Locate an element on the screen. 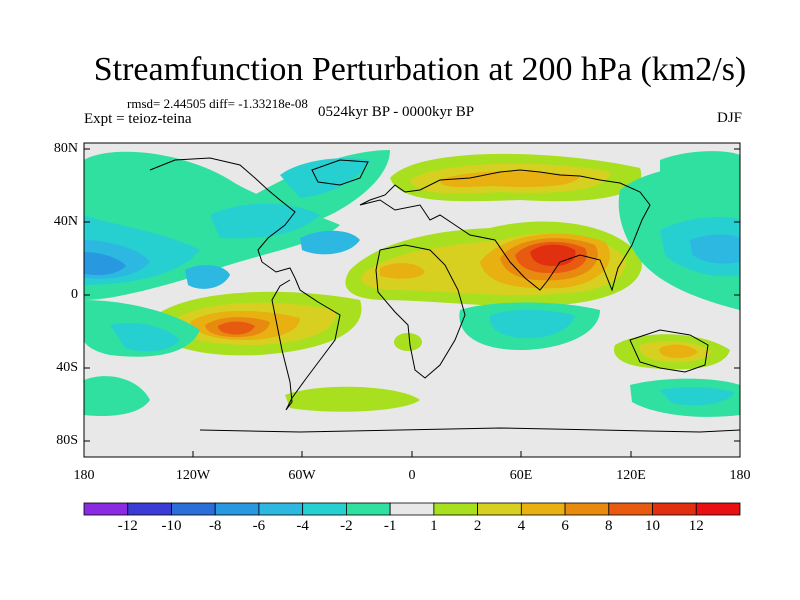  colorbar-label: 4 is located at coordinates (521, 526).